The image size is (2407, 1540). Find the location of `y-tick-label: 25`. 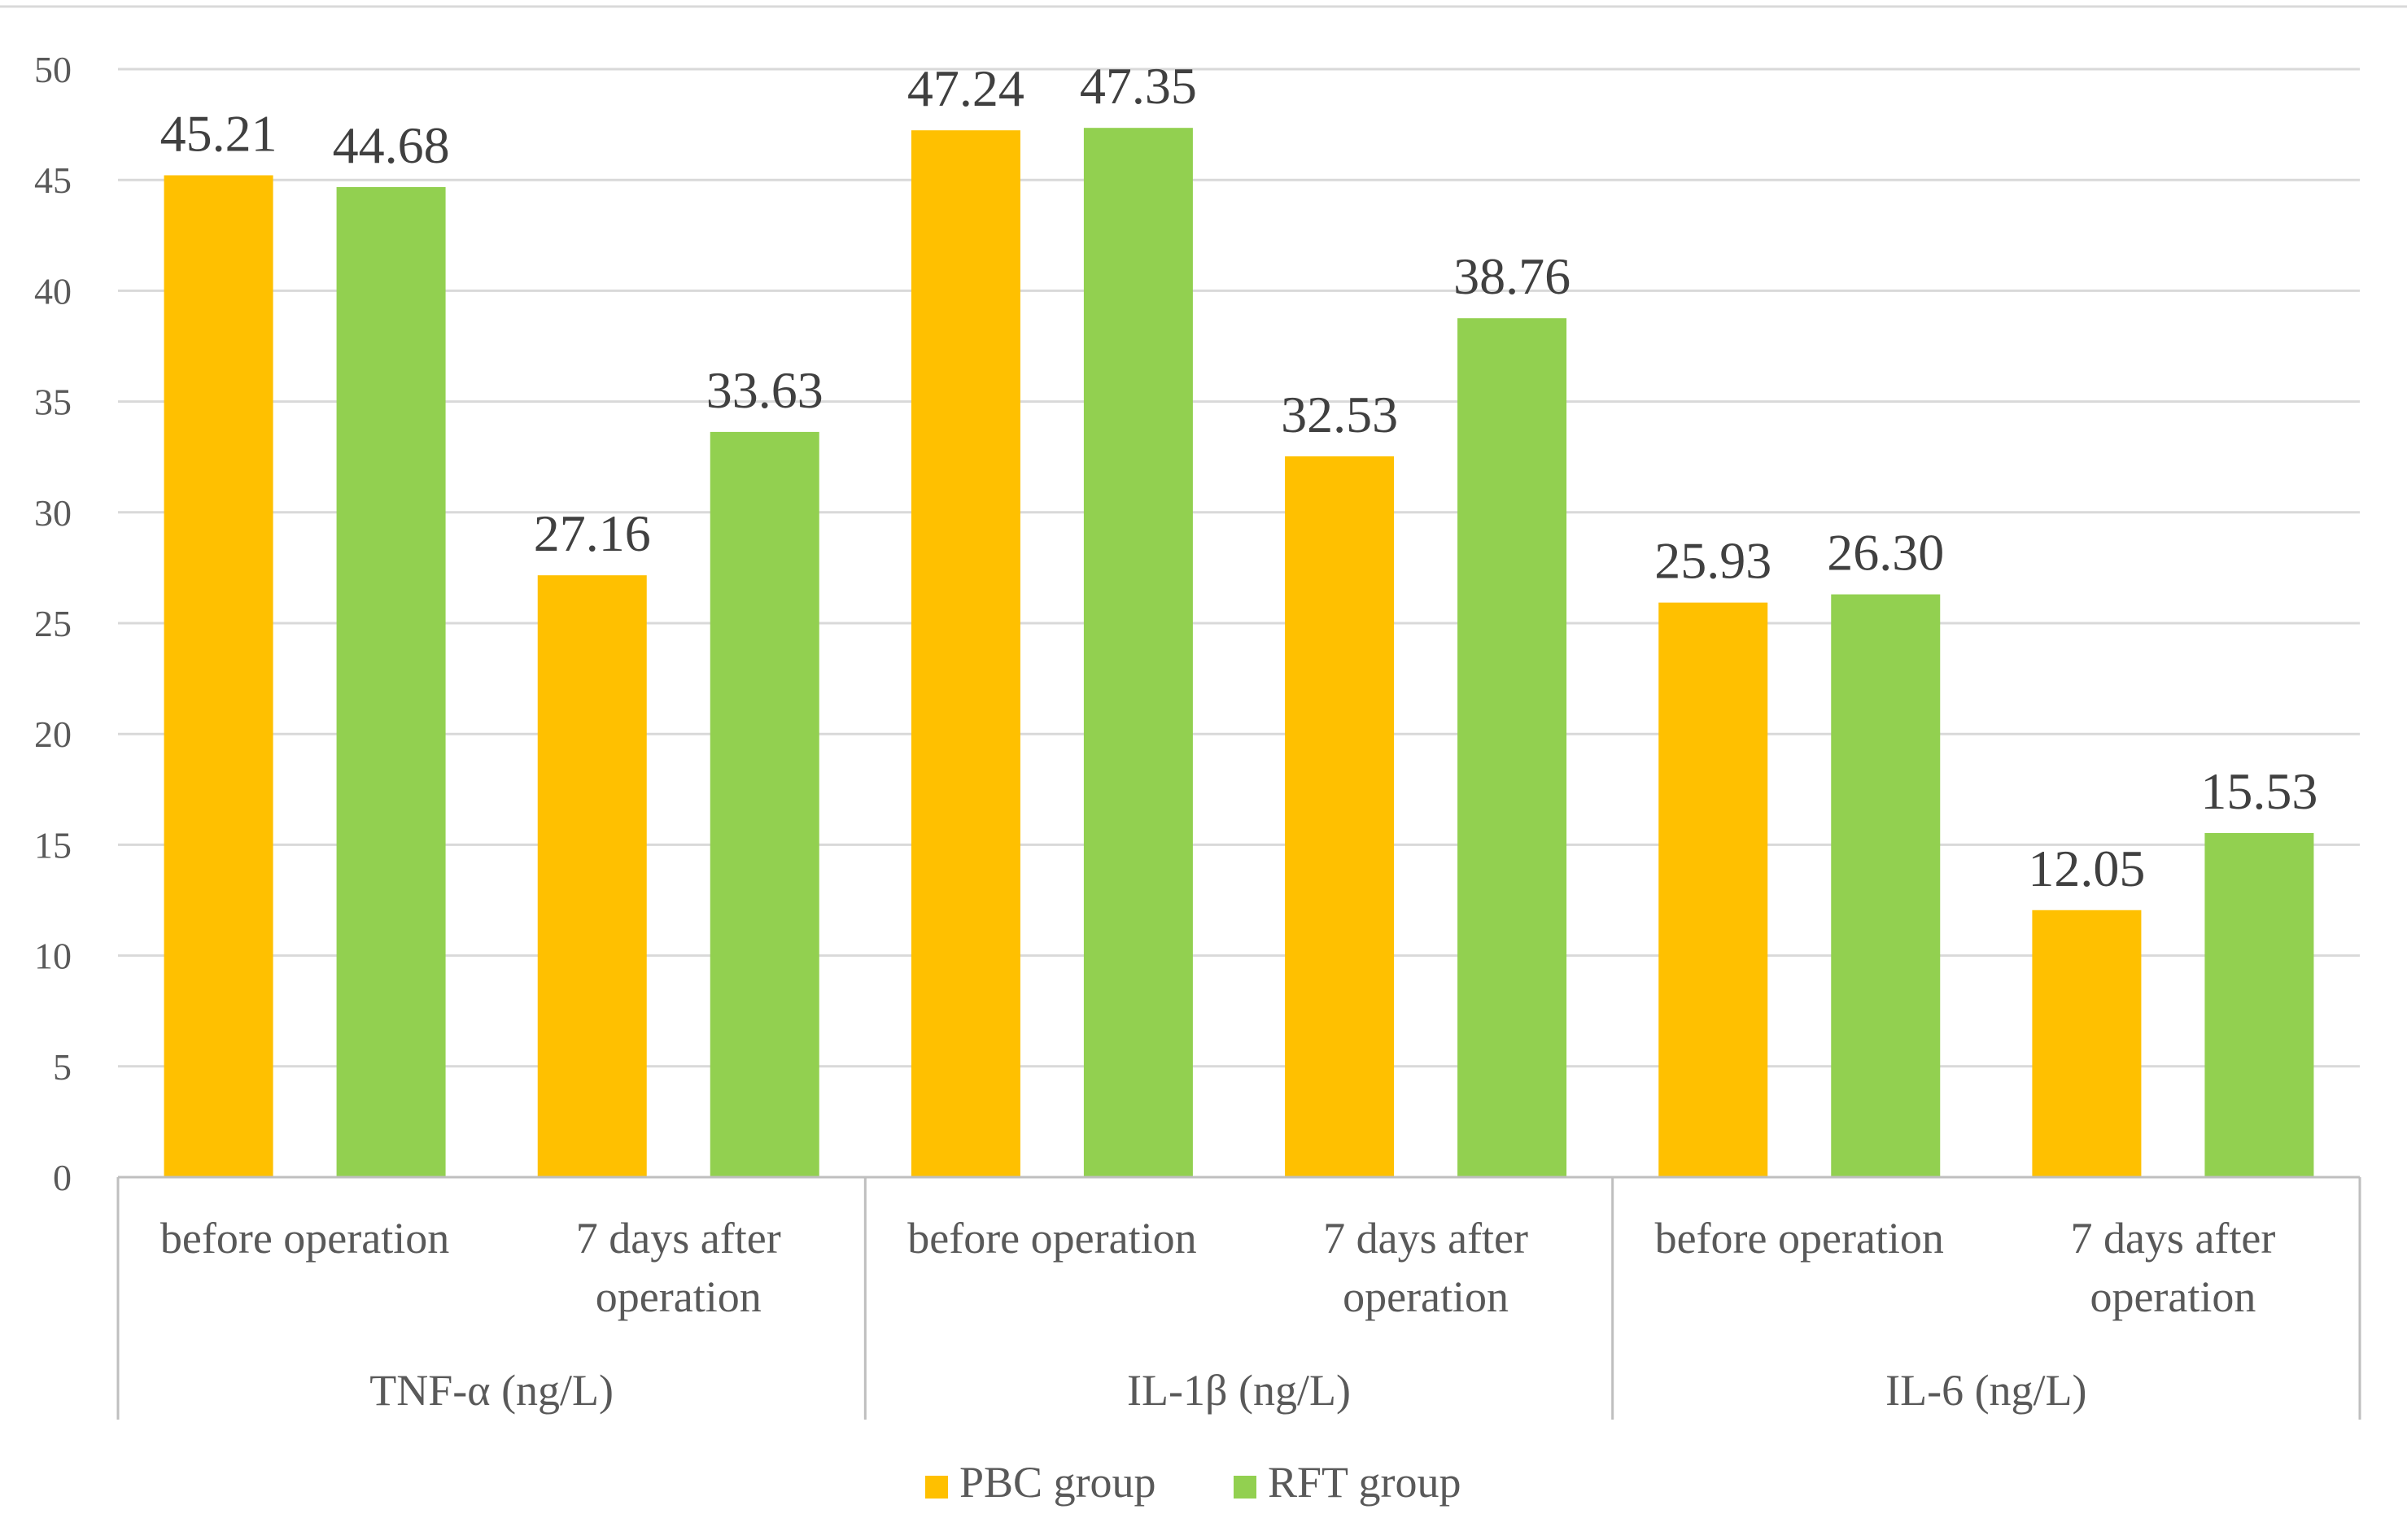

y-tick-label: 25 is located at coordinates (53, 623).